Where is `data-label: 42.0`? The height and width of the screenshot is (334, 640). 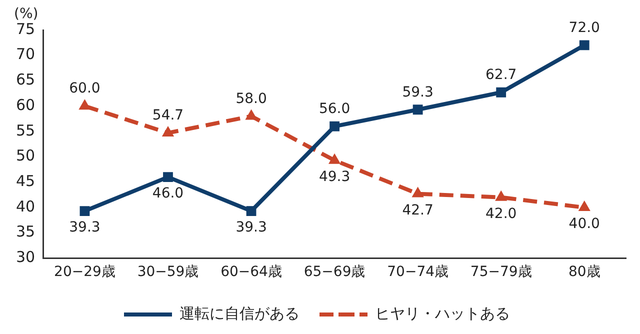 data-label: 42.0 is located at coordinates (501, 214).